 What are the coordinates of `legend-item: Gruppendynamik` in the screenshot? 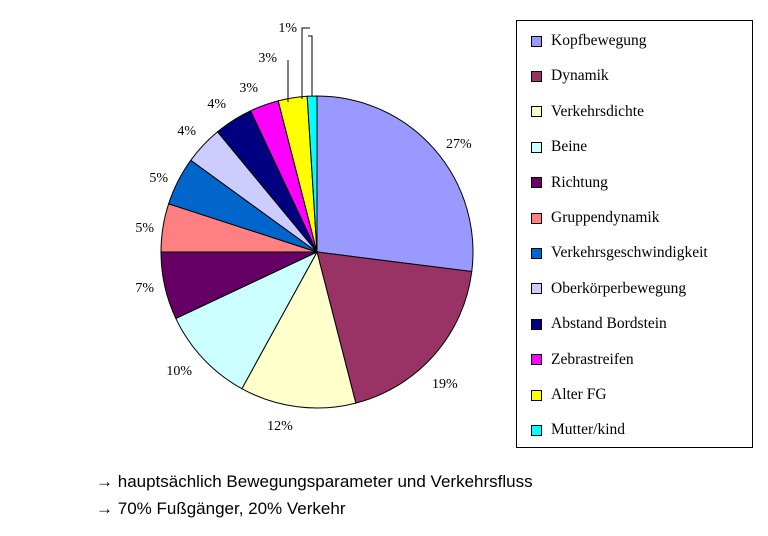 It's located at (595, 218).